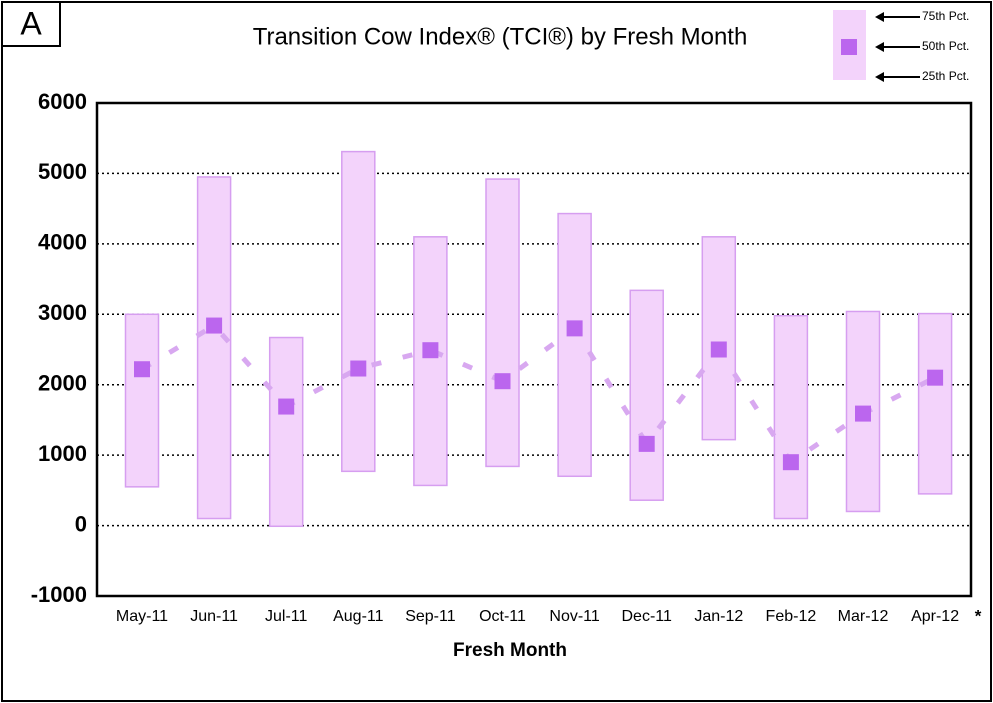 The image size is (993, 703). What do you see at coordinates (791, 616) in the screenshot?
I see `x-tick-label: Feb-12` at bounding box center [791, 616].